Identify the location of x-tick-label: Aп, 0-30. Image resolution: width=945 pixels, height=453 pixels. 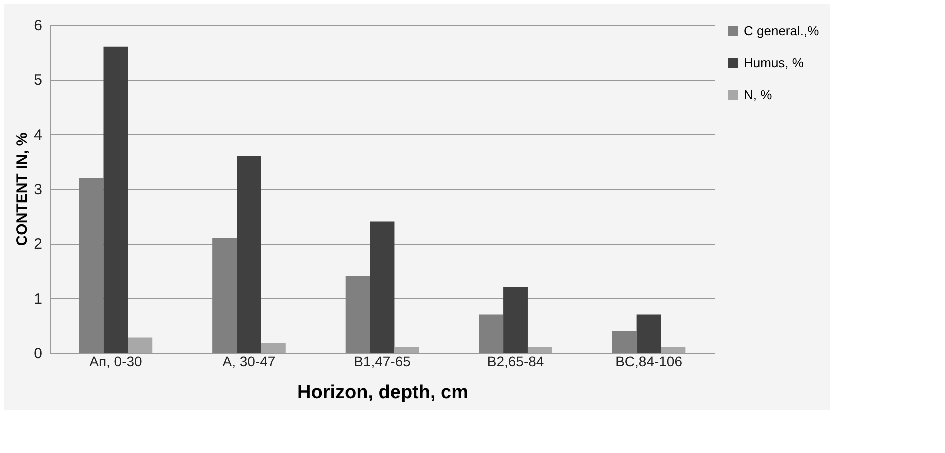
(116, 362).